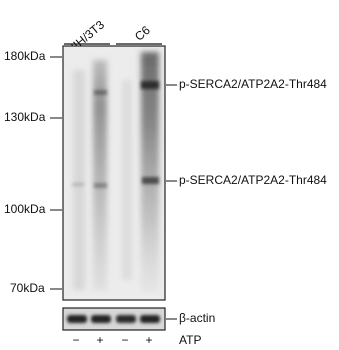  I want to click on marker-label: 70kDa, so click(27, 288).